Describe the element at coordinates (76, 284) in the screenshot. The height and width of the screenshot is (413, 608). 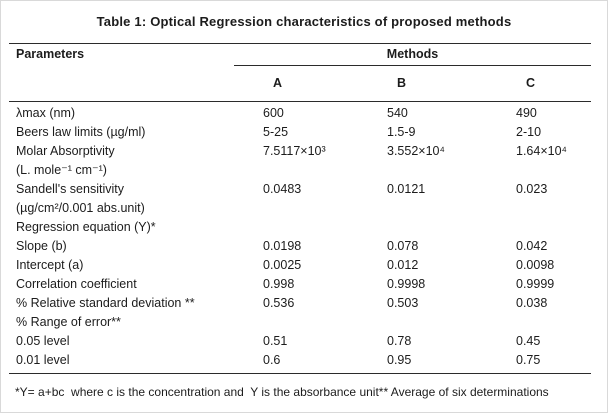
I see `param-cell: Correlation coefficient` at that location.